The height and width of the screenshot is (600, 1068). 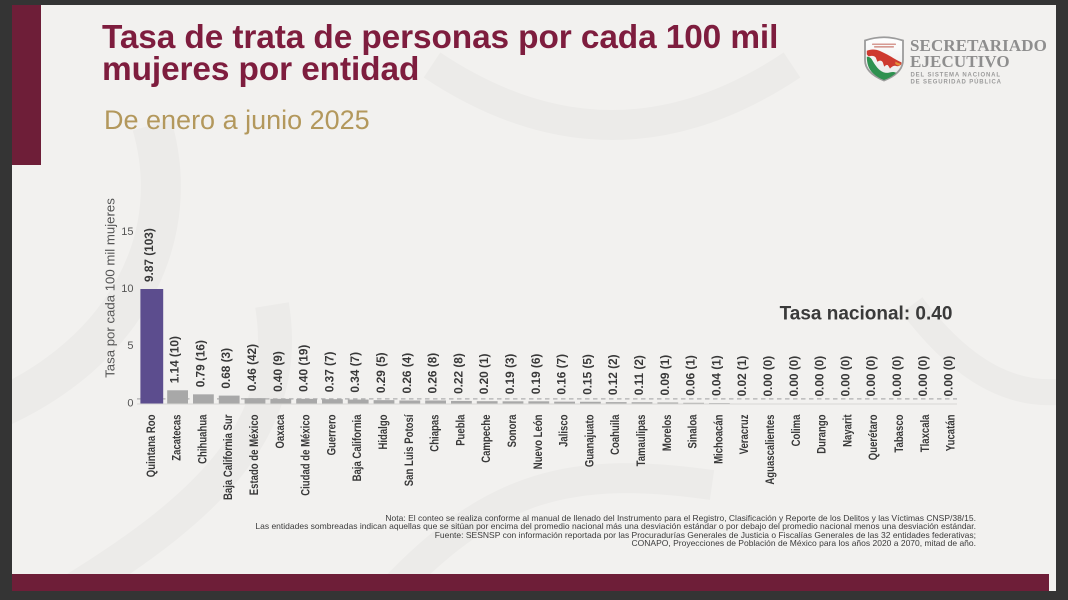 I want to click on svg-text: 0.04 (1), so click(x=716, y=375).